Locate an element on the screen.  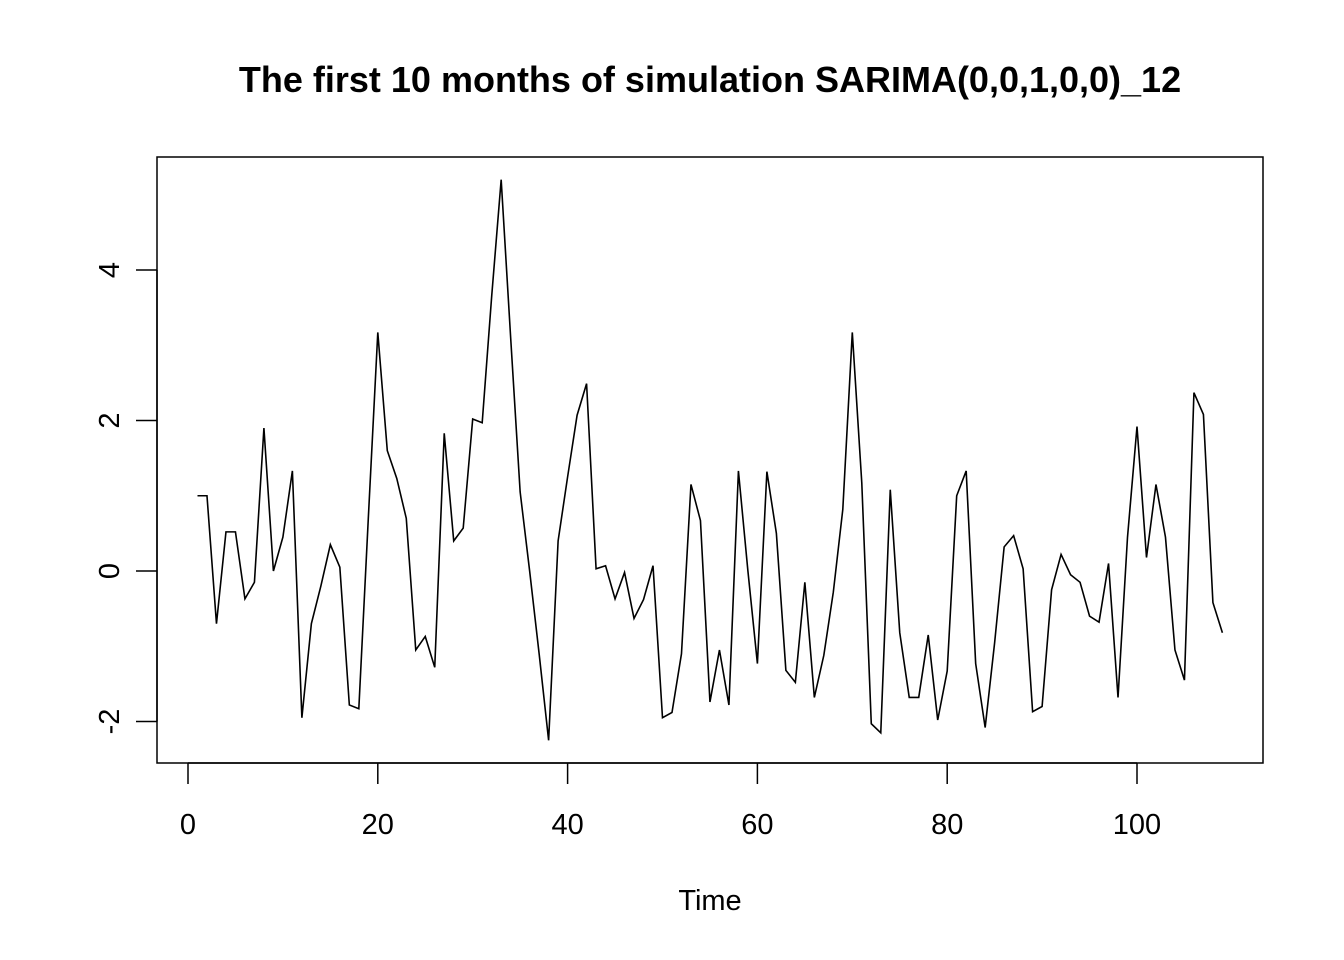
y-tick-label: 0 is located at coordinates (110, 571).